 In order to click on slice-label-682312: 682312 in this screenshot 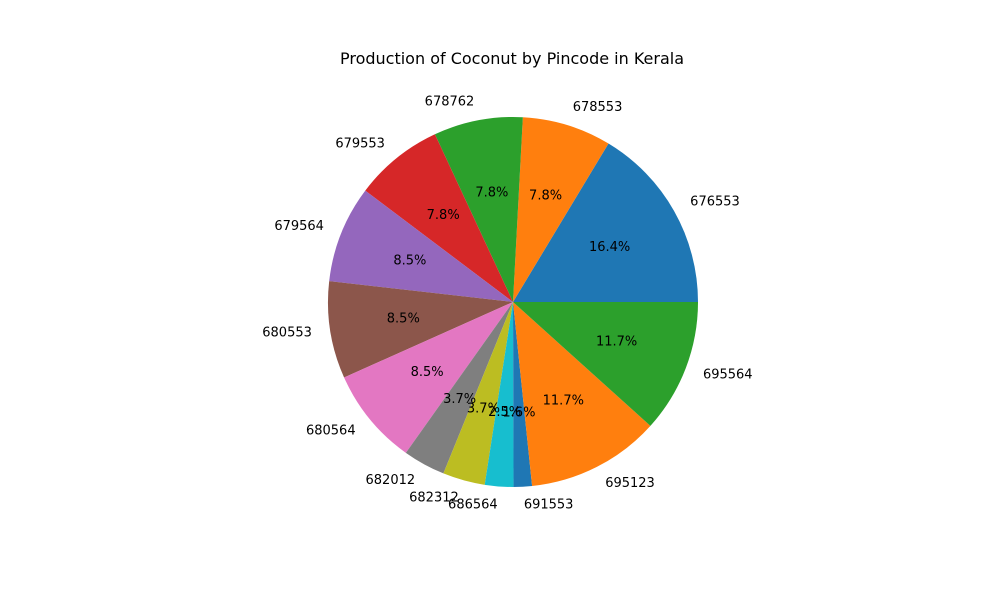, I will do `click(434, 498)`.